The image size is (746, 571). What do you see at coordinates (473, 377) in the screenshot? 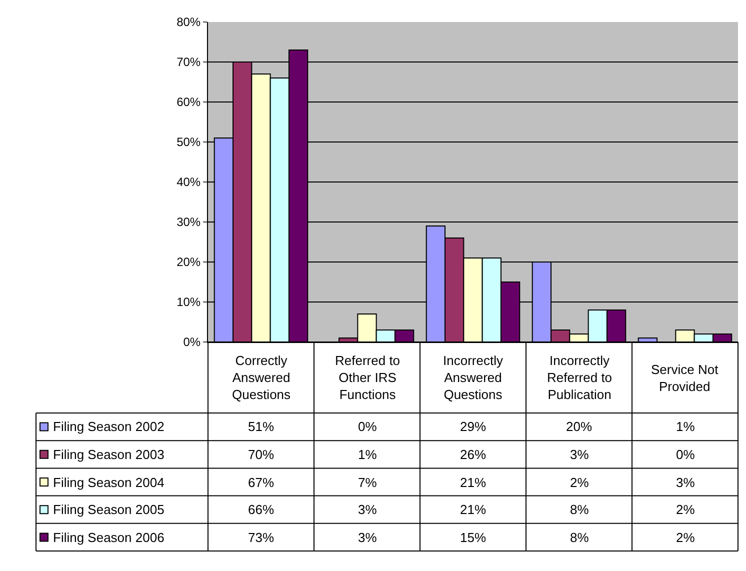
I see `x-tick-label: Incorrectly Answered Questions` at bounding box center [473, 377].